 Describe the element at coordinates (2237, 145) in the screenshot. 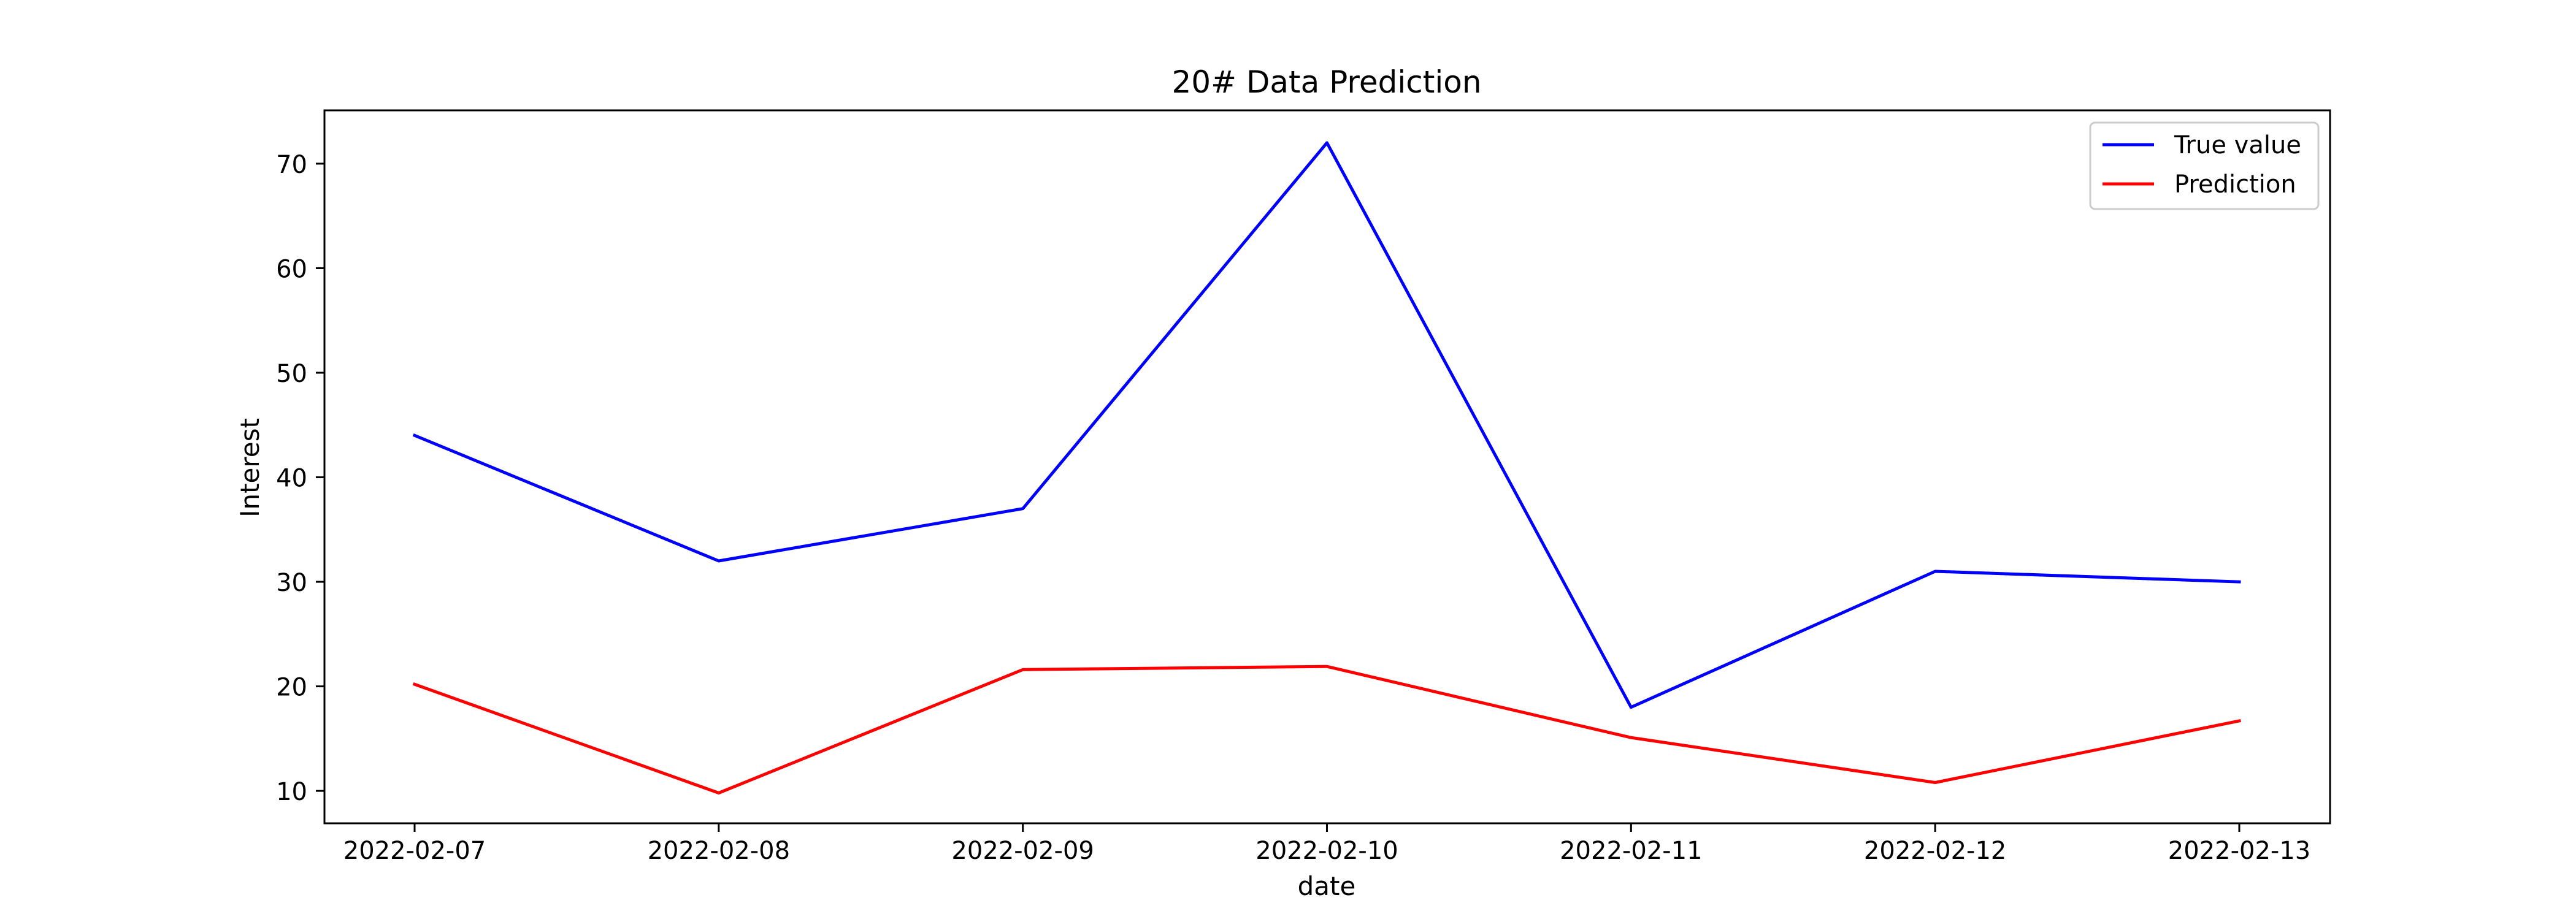

I see `legend-label: True value` at that location.